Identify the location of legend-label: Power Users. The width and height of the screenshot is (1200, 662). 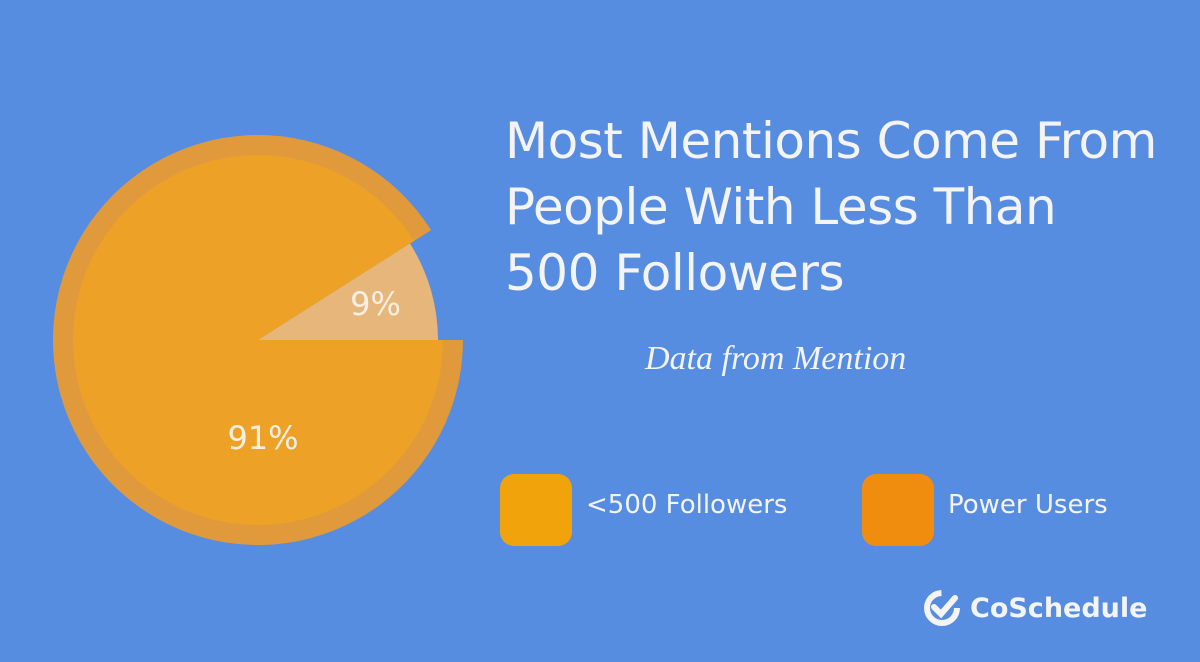
(1028, 505).